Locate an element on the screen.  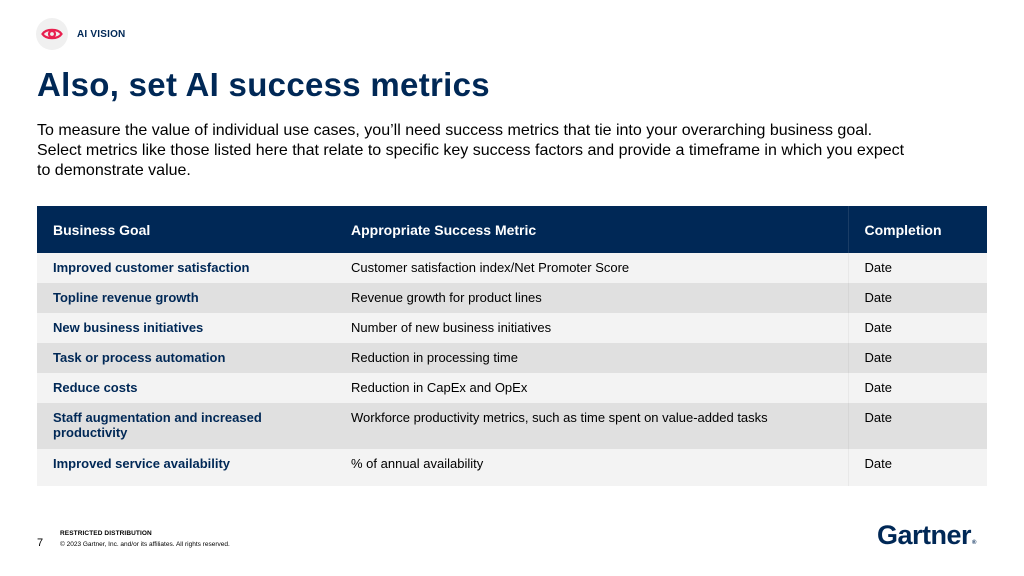
success-metric-cell: Reduction in CapEx and OpEx is located at coordinates (591, 388).